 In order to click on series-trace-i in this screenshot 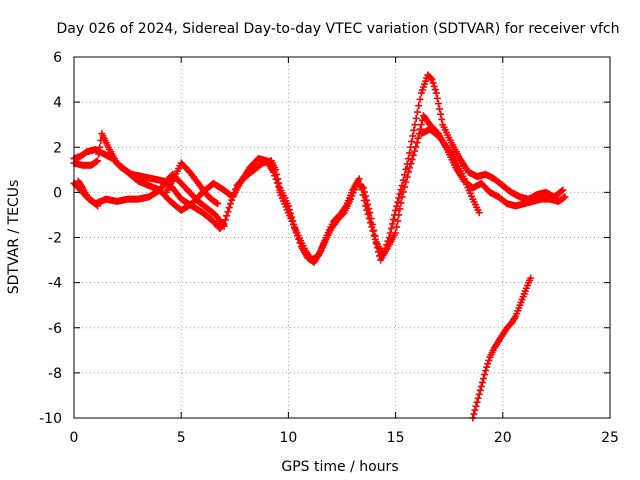, I will do `click(502, 348)`.